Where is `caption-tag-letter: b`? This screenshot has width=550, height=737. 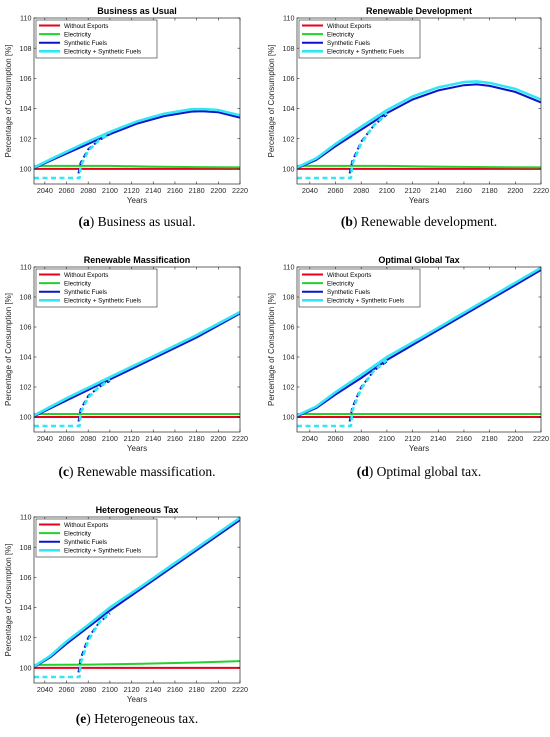 caption-tag-letter: b is located at coordinates (349, 221).